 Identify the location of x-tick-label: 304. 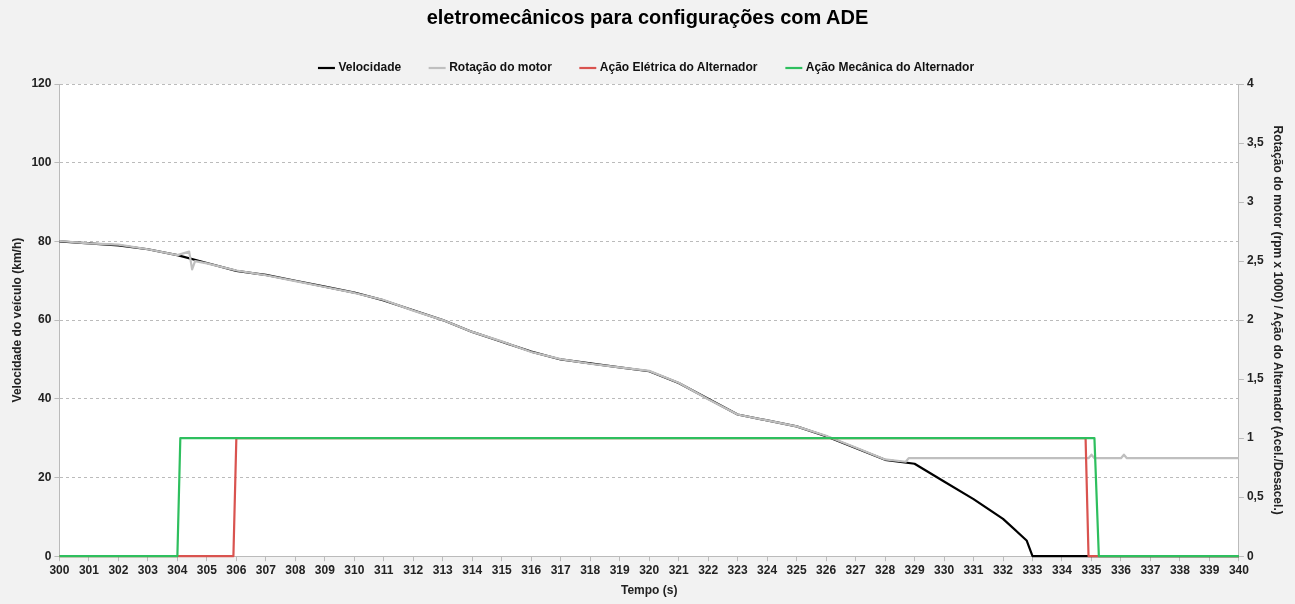
(177, 569).